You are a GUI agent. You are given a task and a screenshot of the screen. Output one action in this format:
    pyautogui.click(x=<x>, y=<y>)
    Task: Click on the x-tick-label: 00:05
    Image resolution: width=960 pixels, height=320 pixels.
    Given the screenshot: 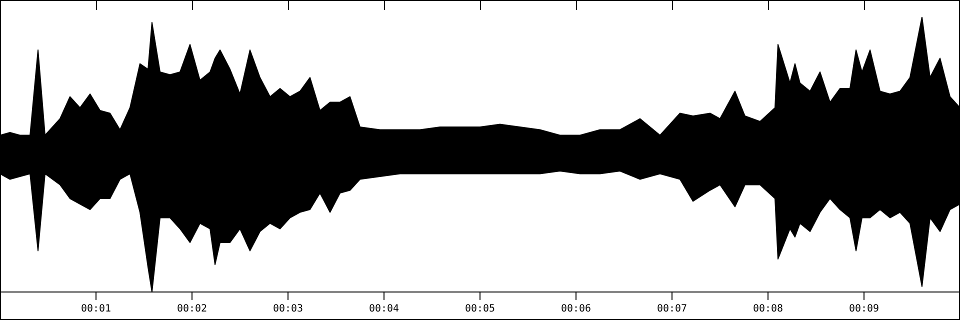 What is the action you would take?
    pyautogui.click(x=480, y=309)
    